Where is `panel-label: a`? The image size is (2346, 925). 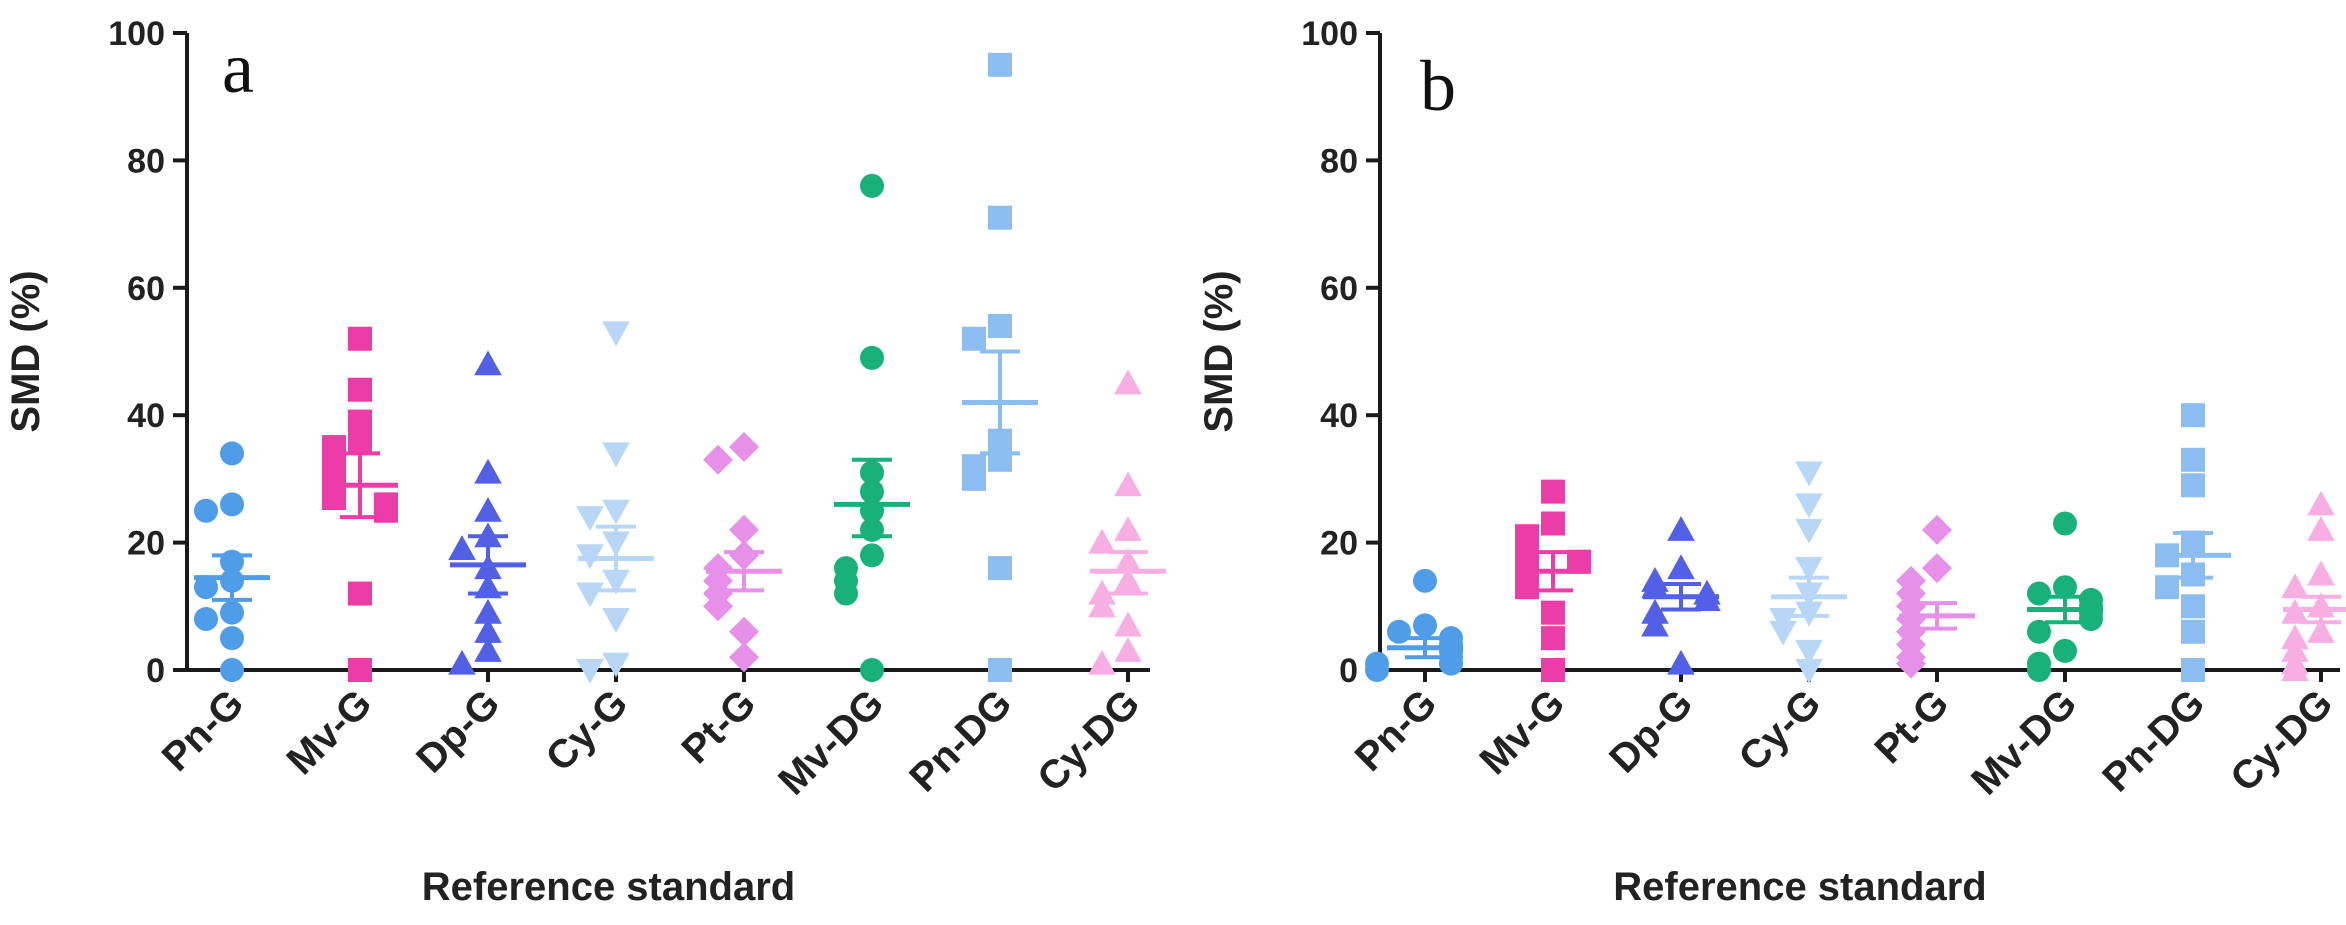 panel-label: a is located at coordinates (238, 68).